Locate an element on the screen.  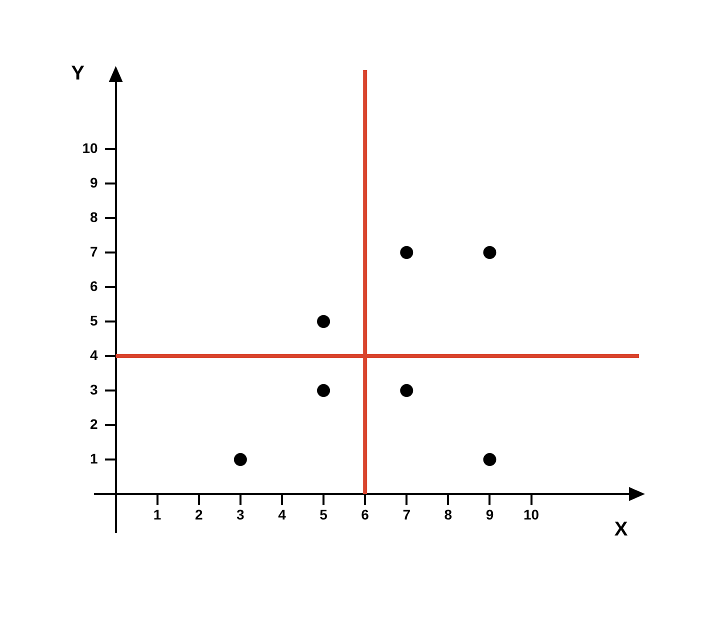
y-tick-label: 8 is located at coordinates (94, 216).